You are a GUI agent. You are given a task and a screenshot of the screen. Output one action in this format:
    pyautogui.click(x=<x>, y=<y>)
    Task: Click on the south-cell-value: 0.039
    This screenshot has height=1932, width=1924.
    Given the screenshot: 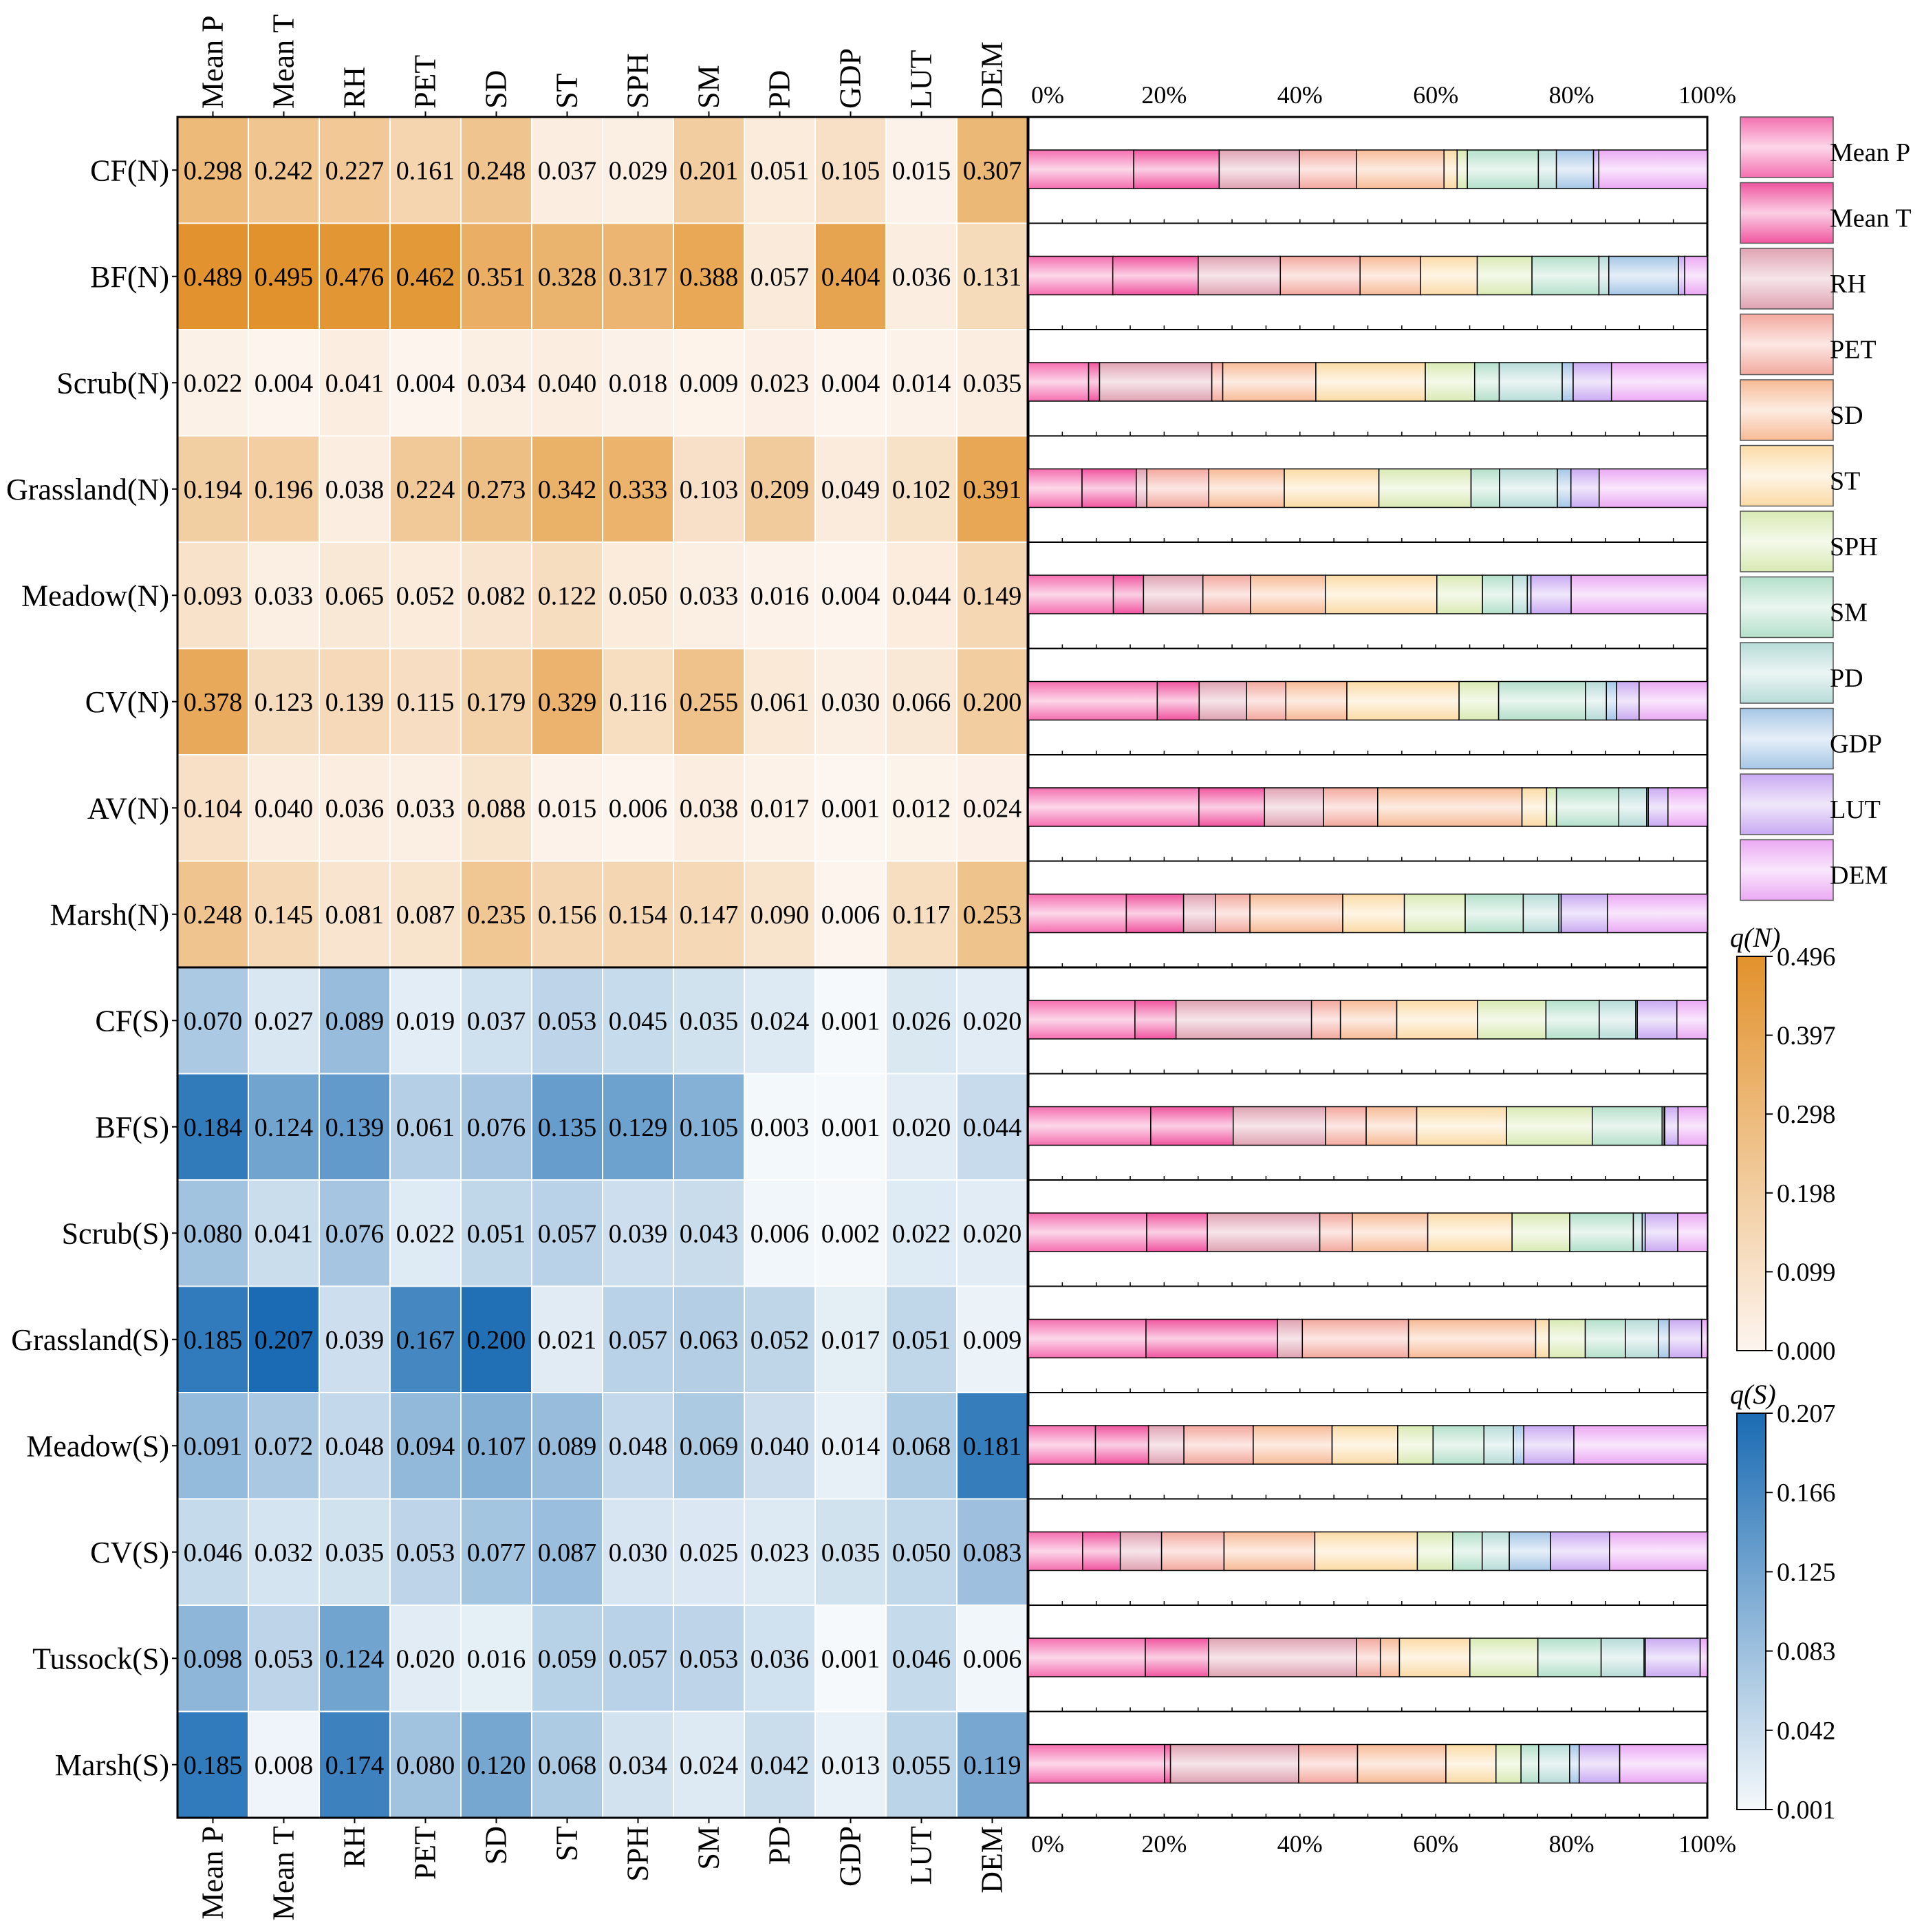 What is the action you would take?
    pyautogui.click(x=355, y=1340)
    